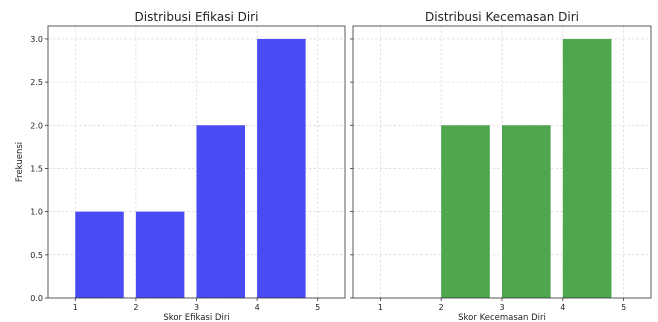  What do you see at coordinates (36, 125) in the screenshot?
I see `y-tick-label-4: 2.0` at bounding box center [36, 125].